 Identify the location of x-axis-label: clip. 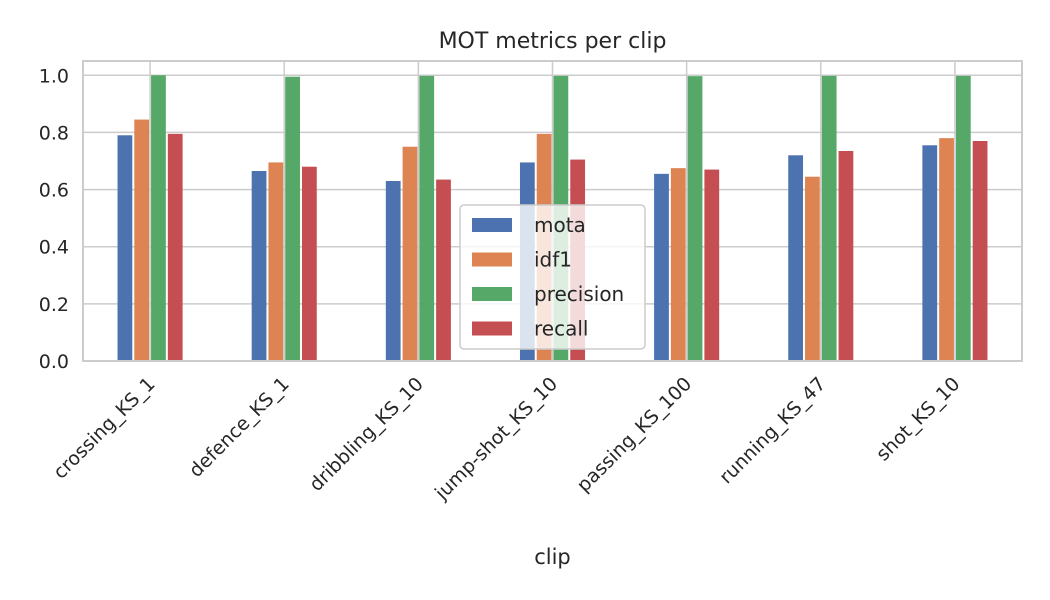
(552, 557).